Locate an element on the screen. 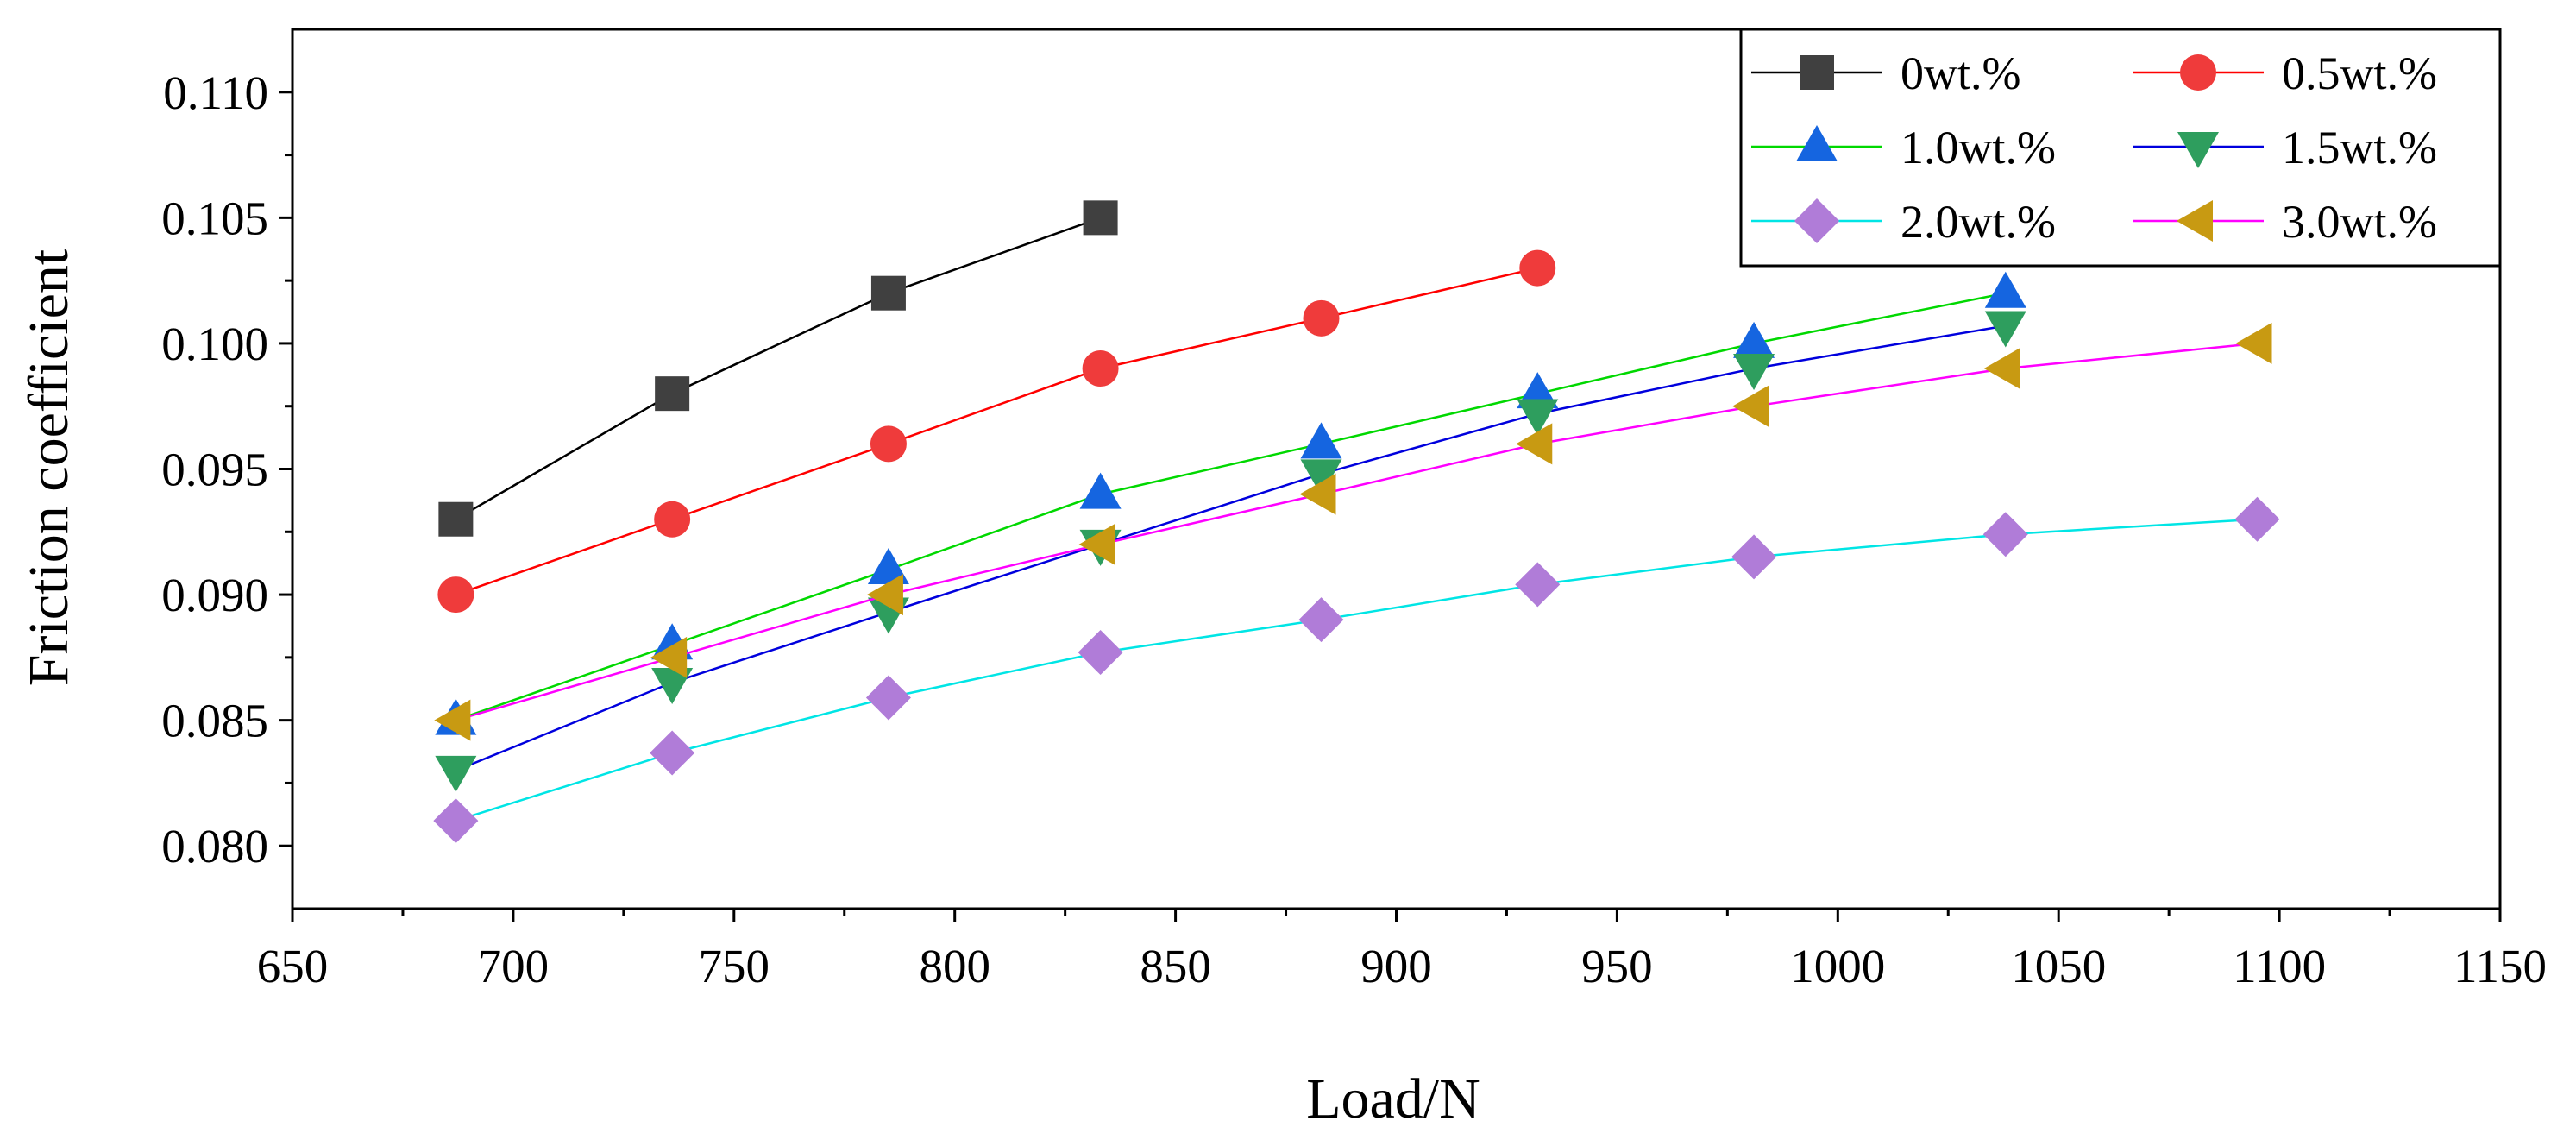  x-tick-label: 800 is located at coordinates (954, 966).